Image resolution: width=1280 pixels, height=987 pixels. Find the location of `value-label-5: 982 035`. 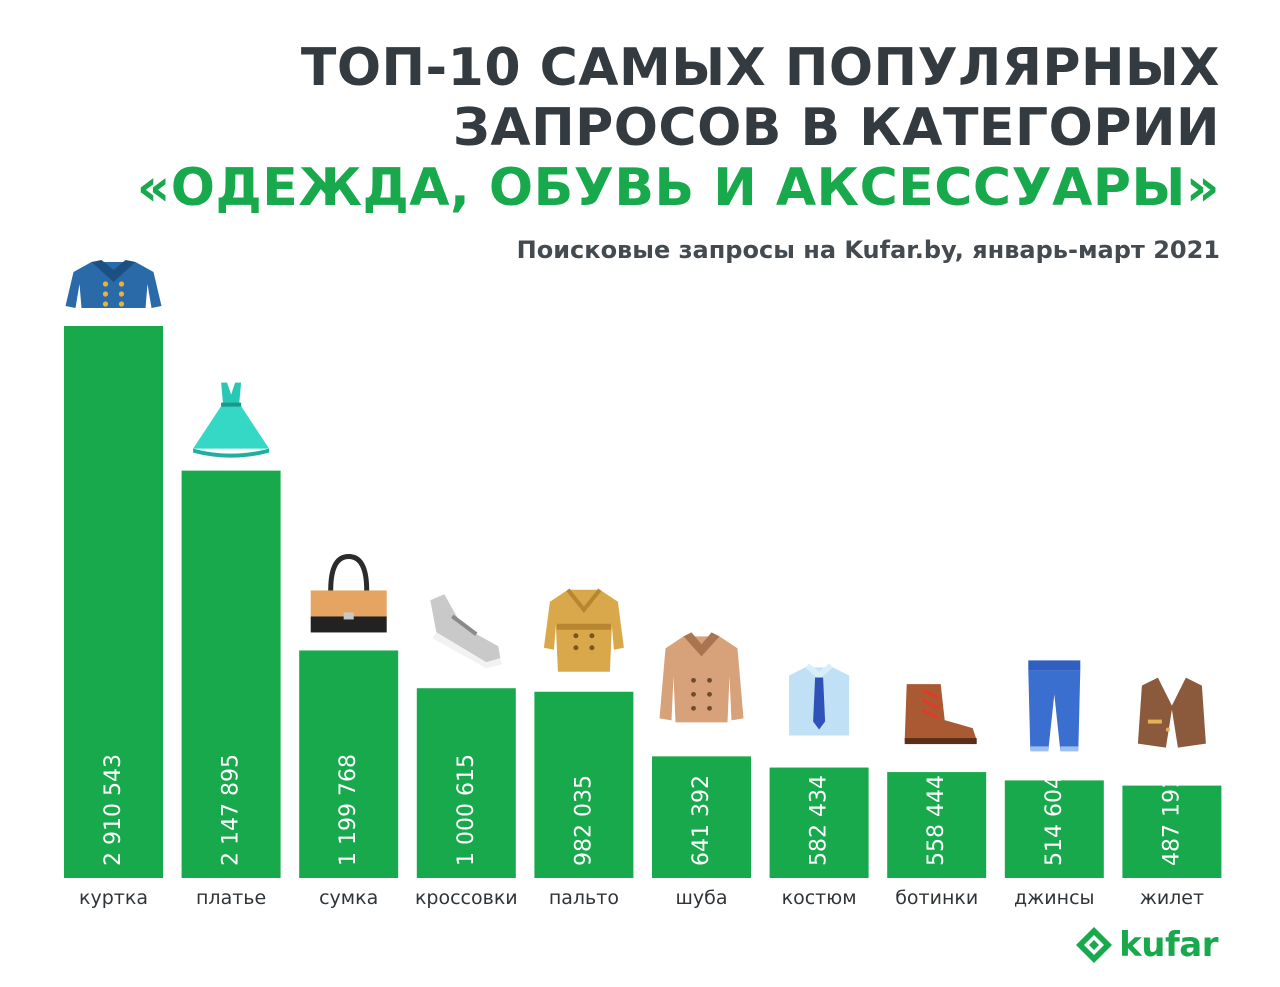

value-label-5: 982 035 is located at coordinates (583, 820).